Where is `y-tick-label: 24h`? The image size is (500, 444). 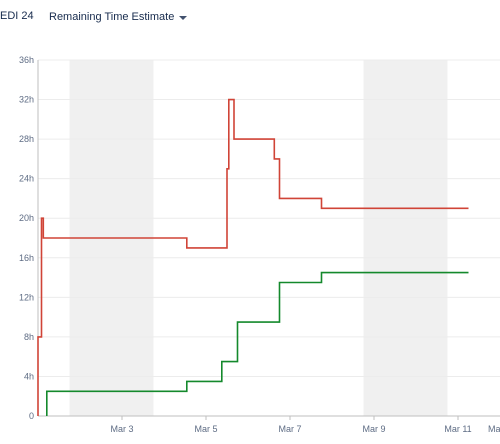
y-tick-label: 24h is located at coordinates (26, 179).